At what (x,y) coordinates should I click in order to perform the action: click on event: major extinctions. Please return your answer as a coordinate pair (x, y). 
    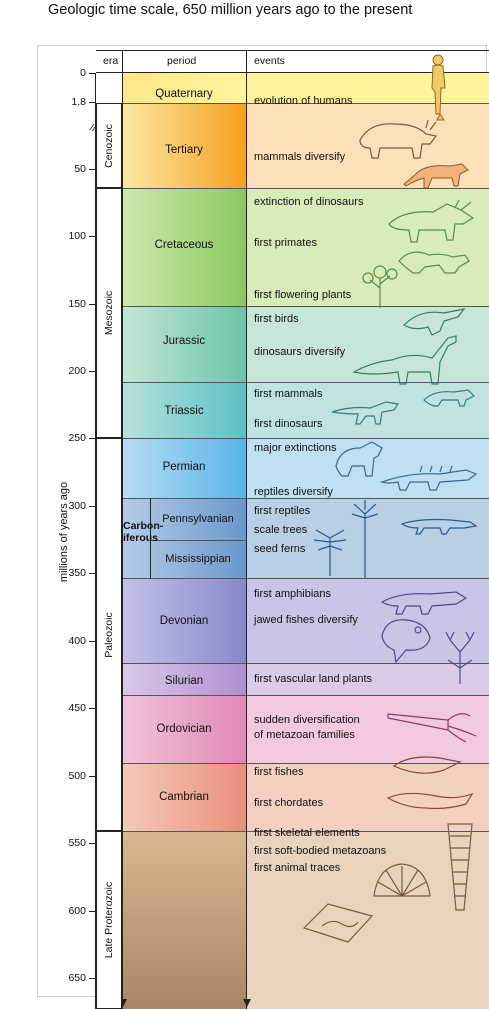
    Looking at the image, I should click on (295, 448).